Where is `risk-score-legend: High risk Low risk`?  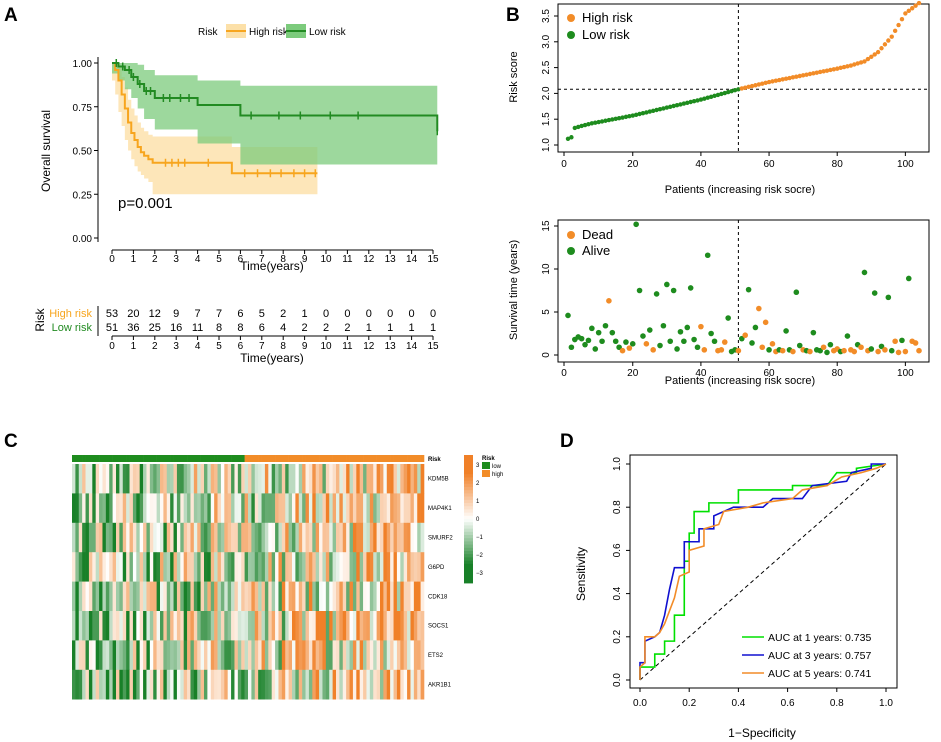
risk-score-legend: High risk Low risk is located at coordinates (600, 26).